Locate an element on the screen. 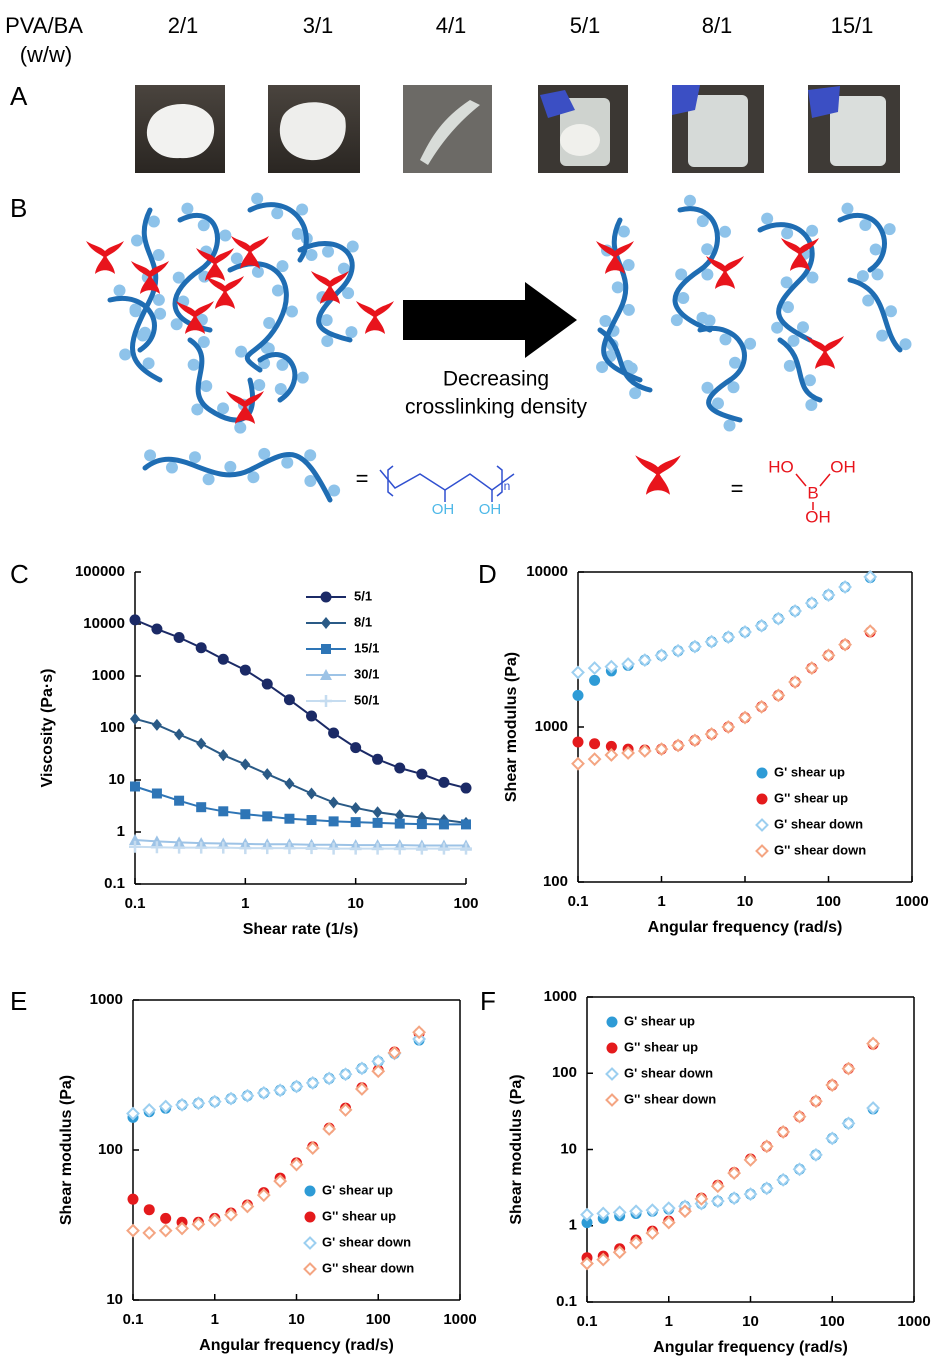 Image resolution: width=940 pixels, height=1358 pixels. legend-label: G'' shear up is located at coordinates (359, 1215).